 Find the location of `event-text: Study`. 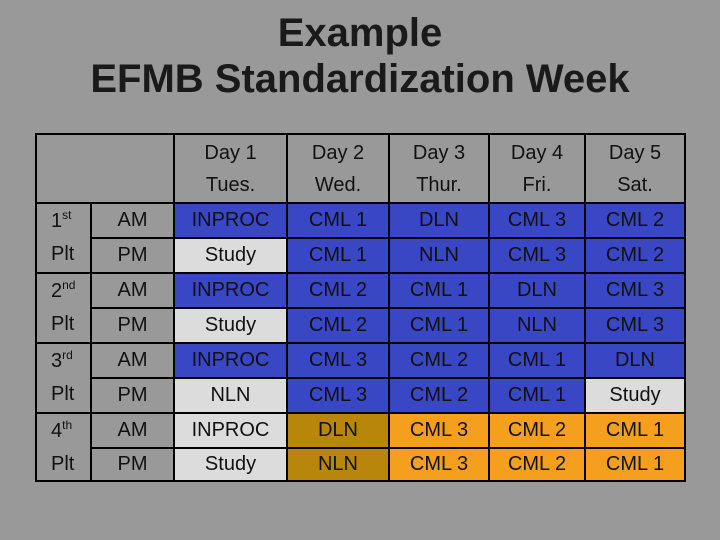

event-text: Study is located at coordinates (230, 464).